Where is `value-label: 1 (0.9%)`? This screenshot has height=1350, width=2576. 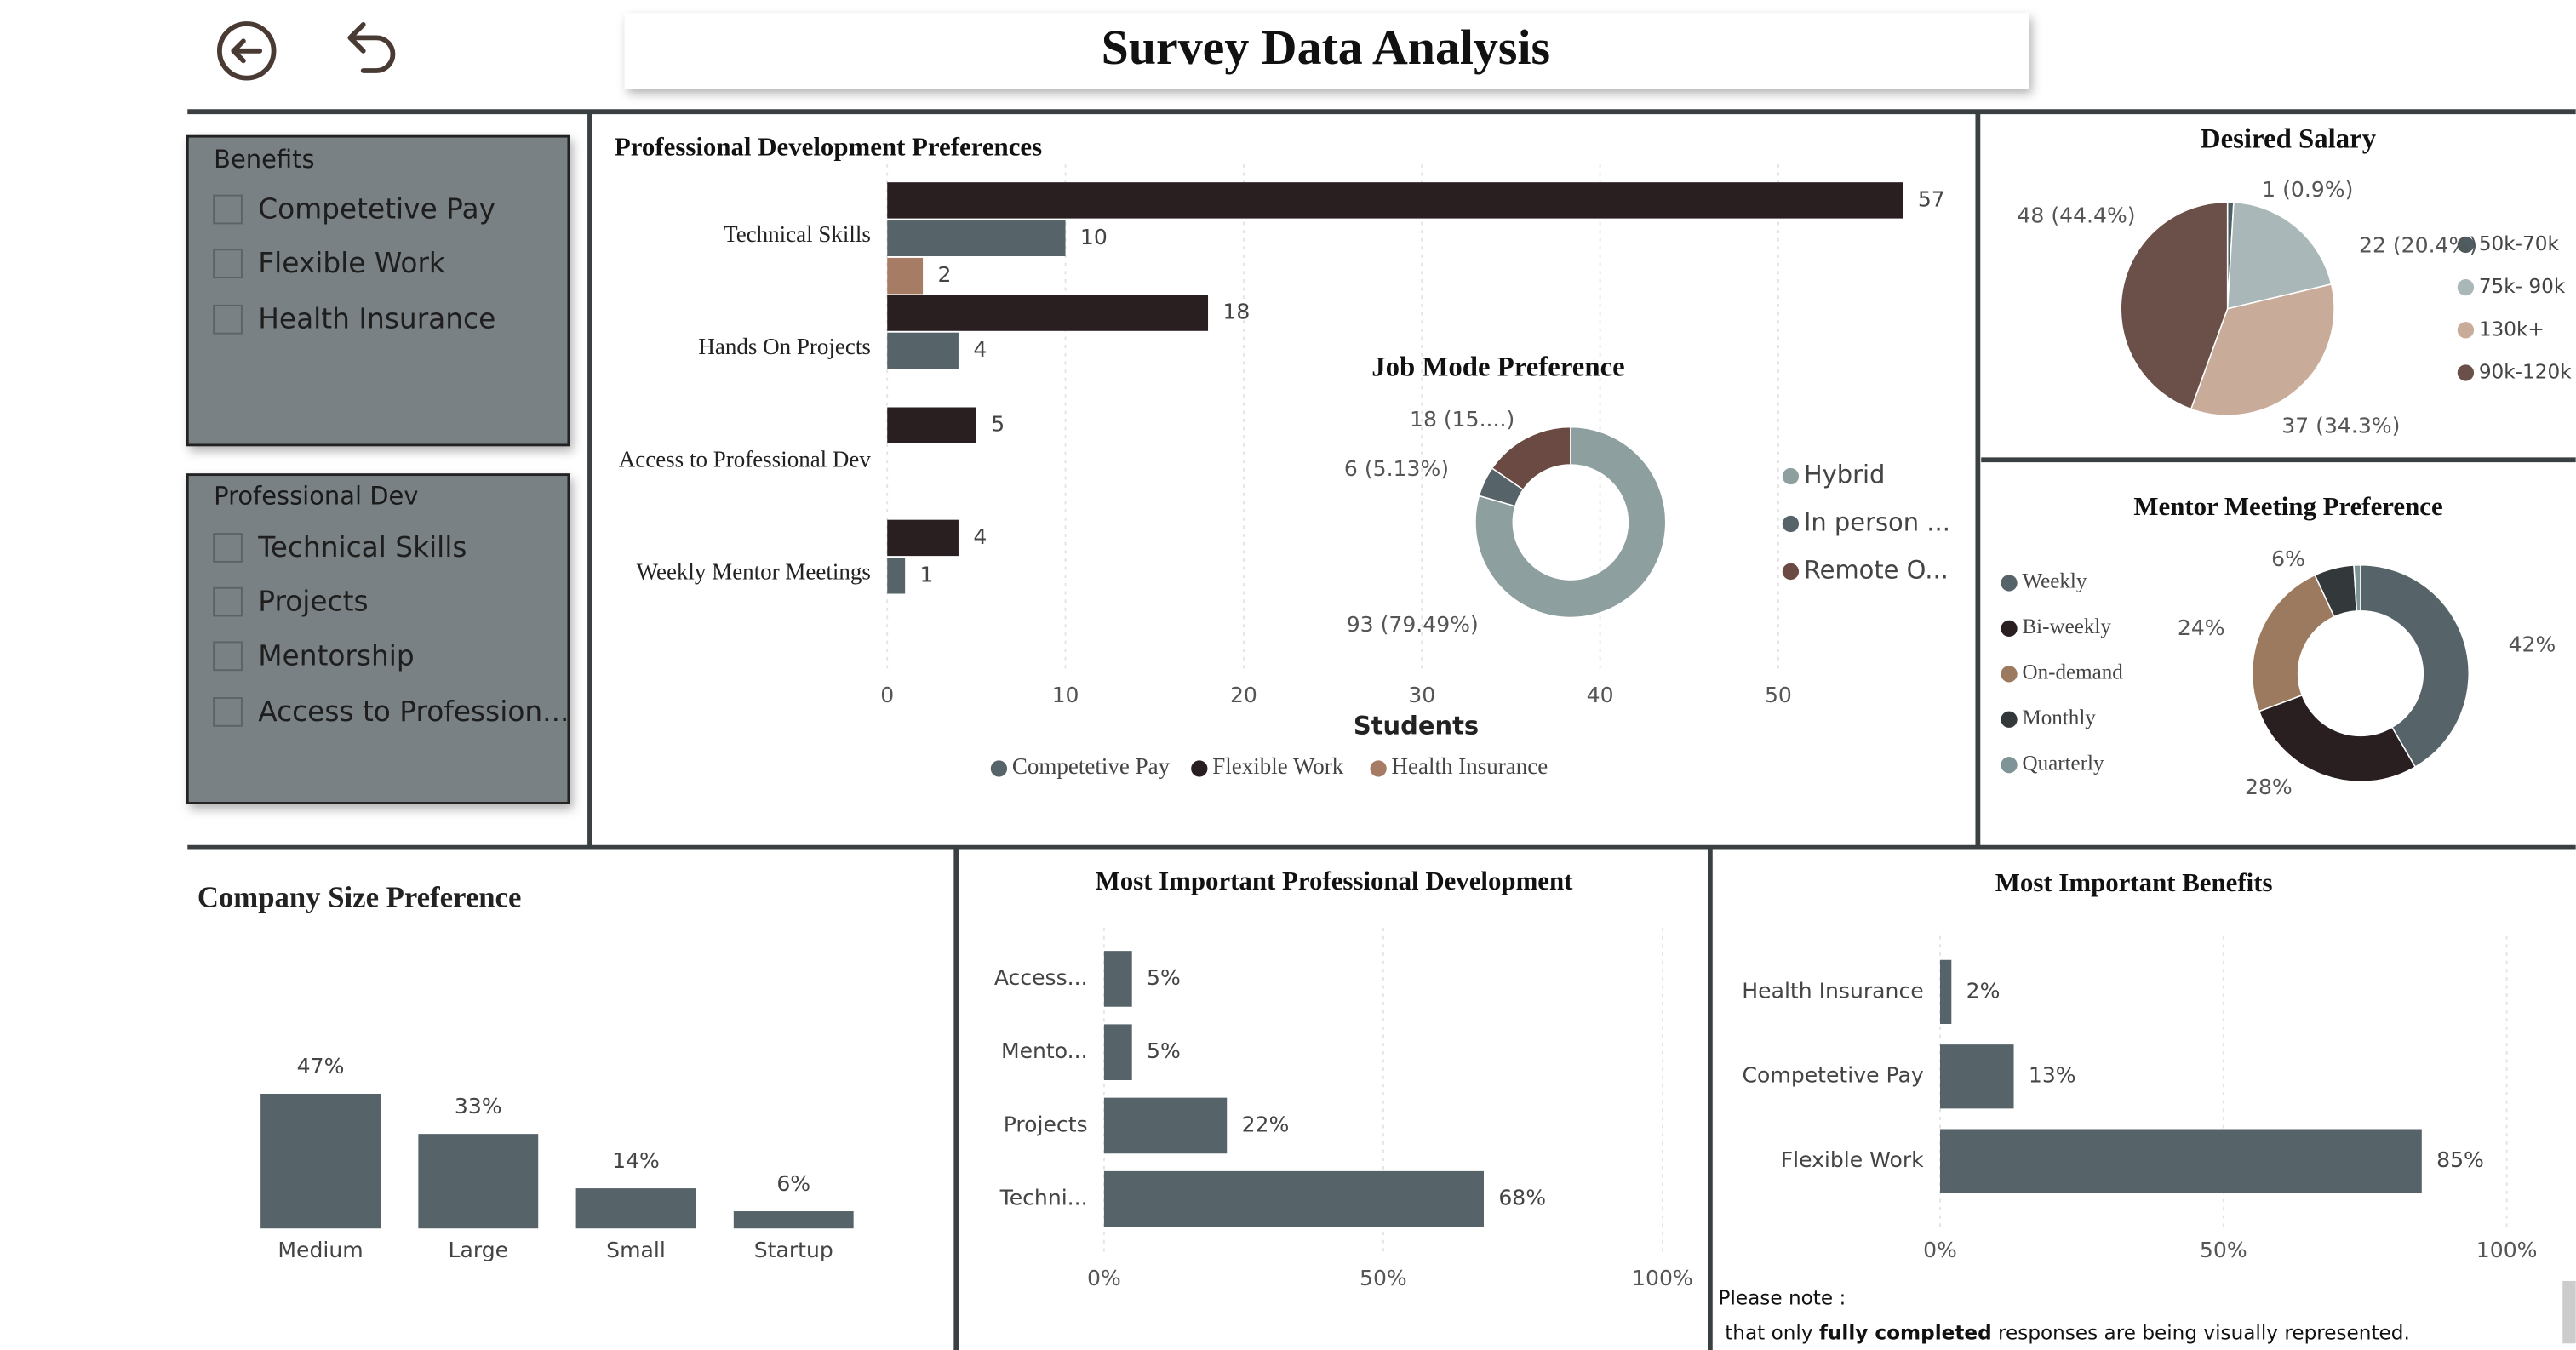
value-label: 1 (0.9%) is located at coordinates (2307, 189).